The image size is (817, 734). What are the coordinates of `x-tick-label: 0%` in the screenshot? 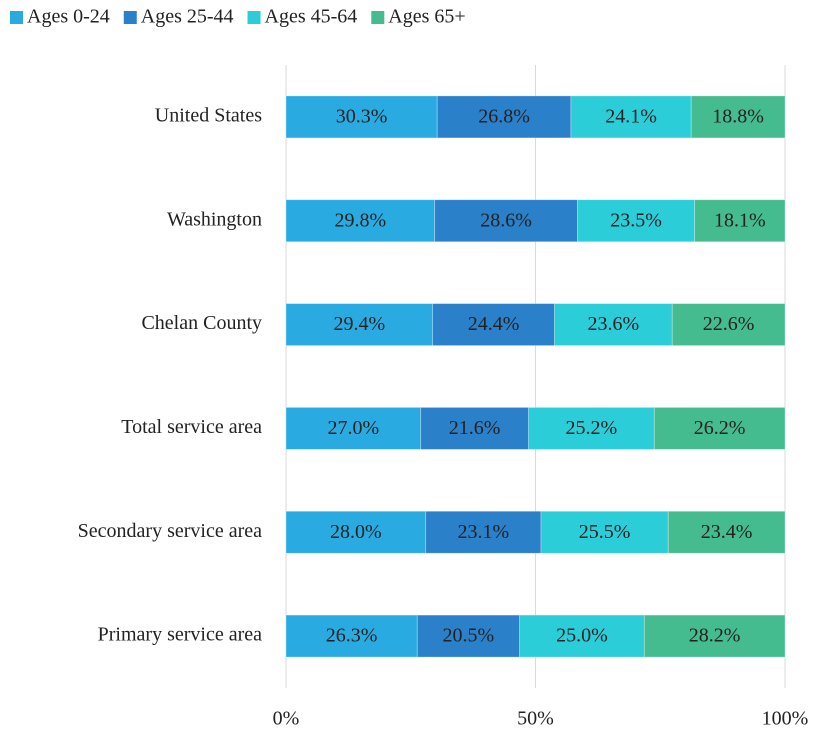 It's located at (286, 719).